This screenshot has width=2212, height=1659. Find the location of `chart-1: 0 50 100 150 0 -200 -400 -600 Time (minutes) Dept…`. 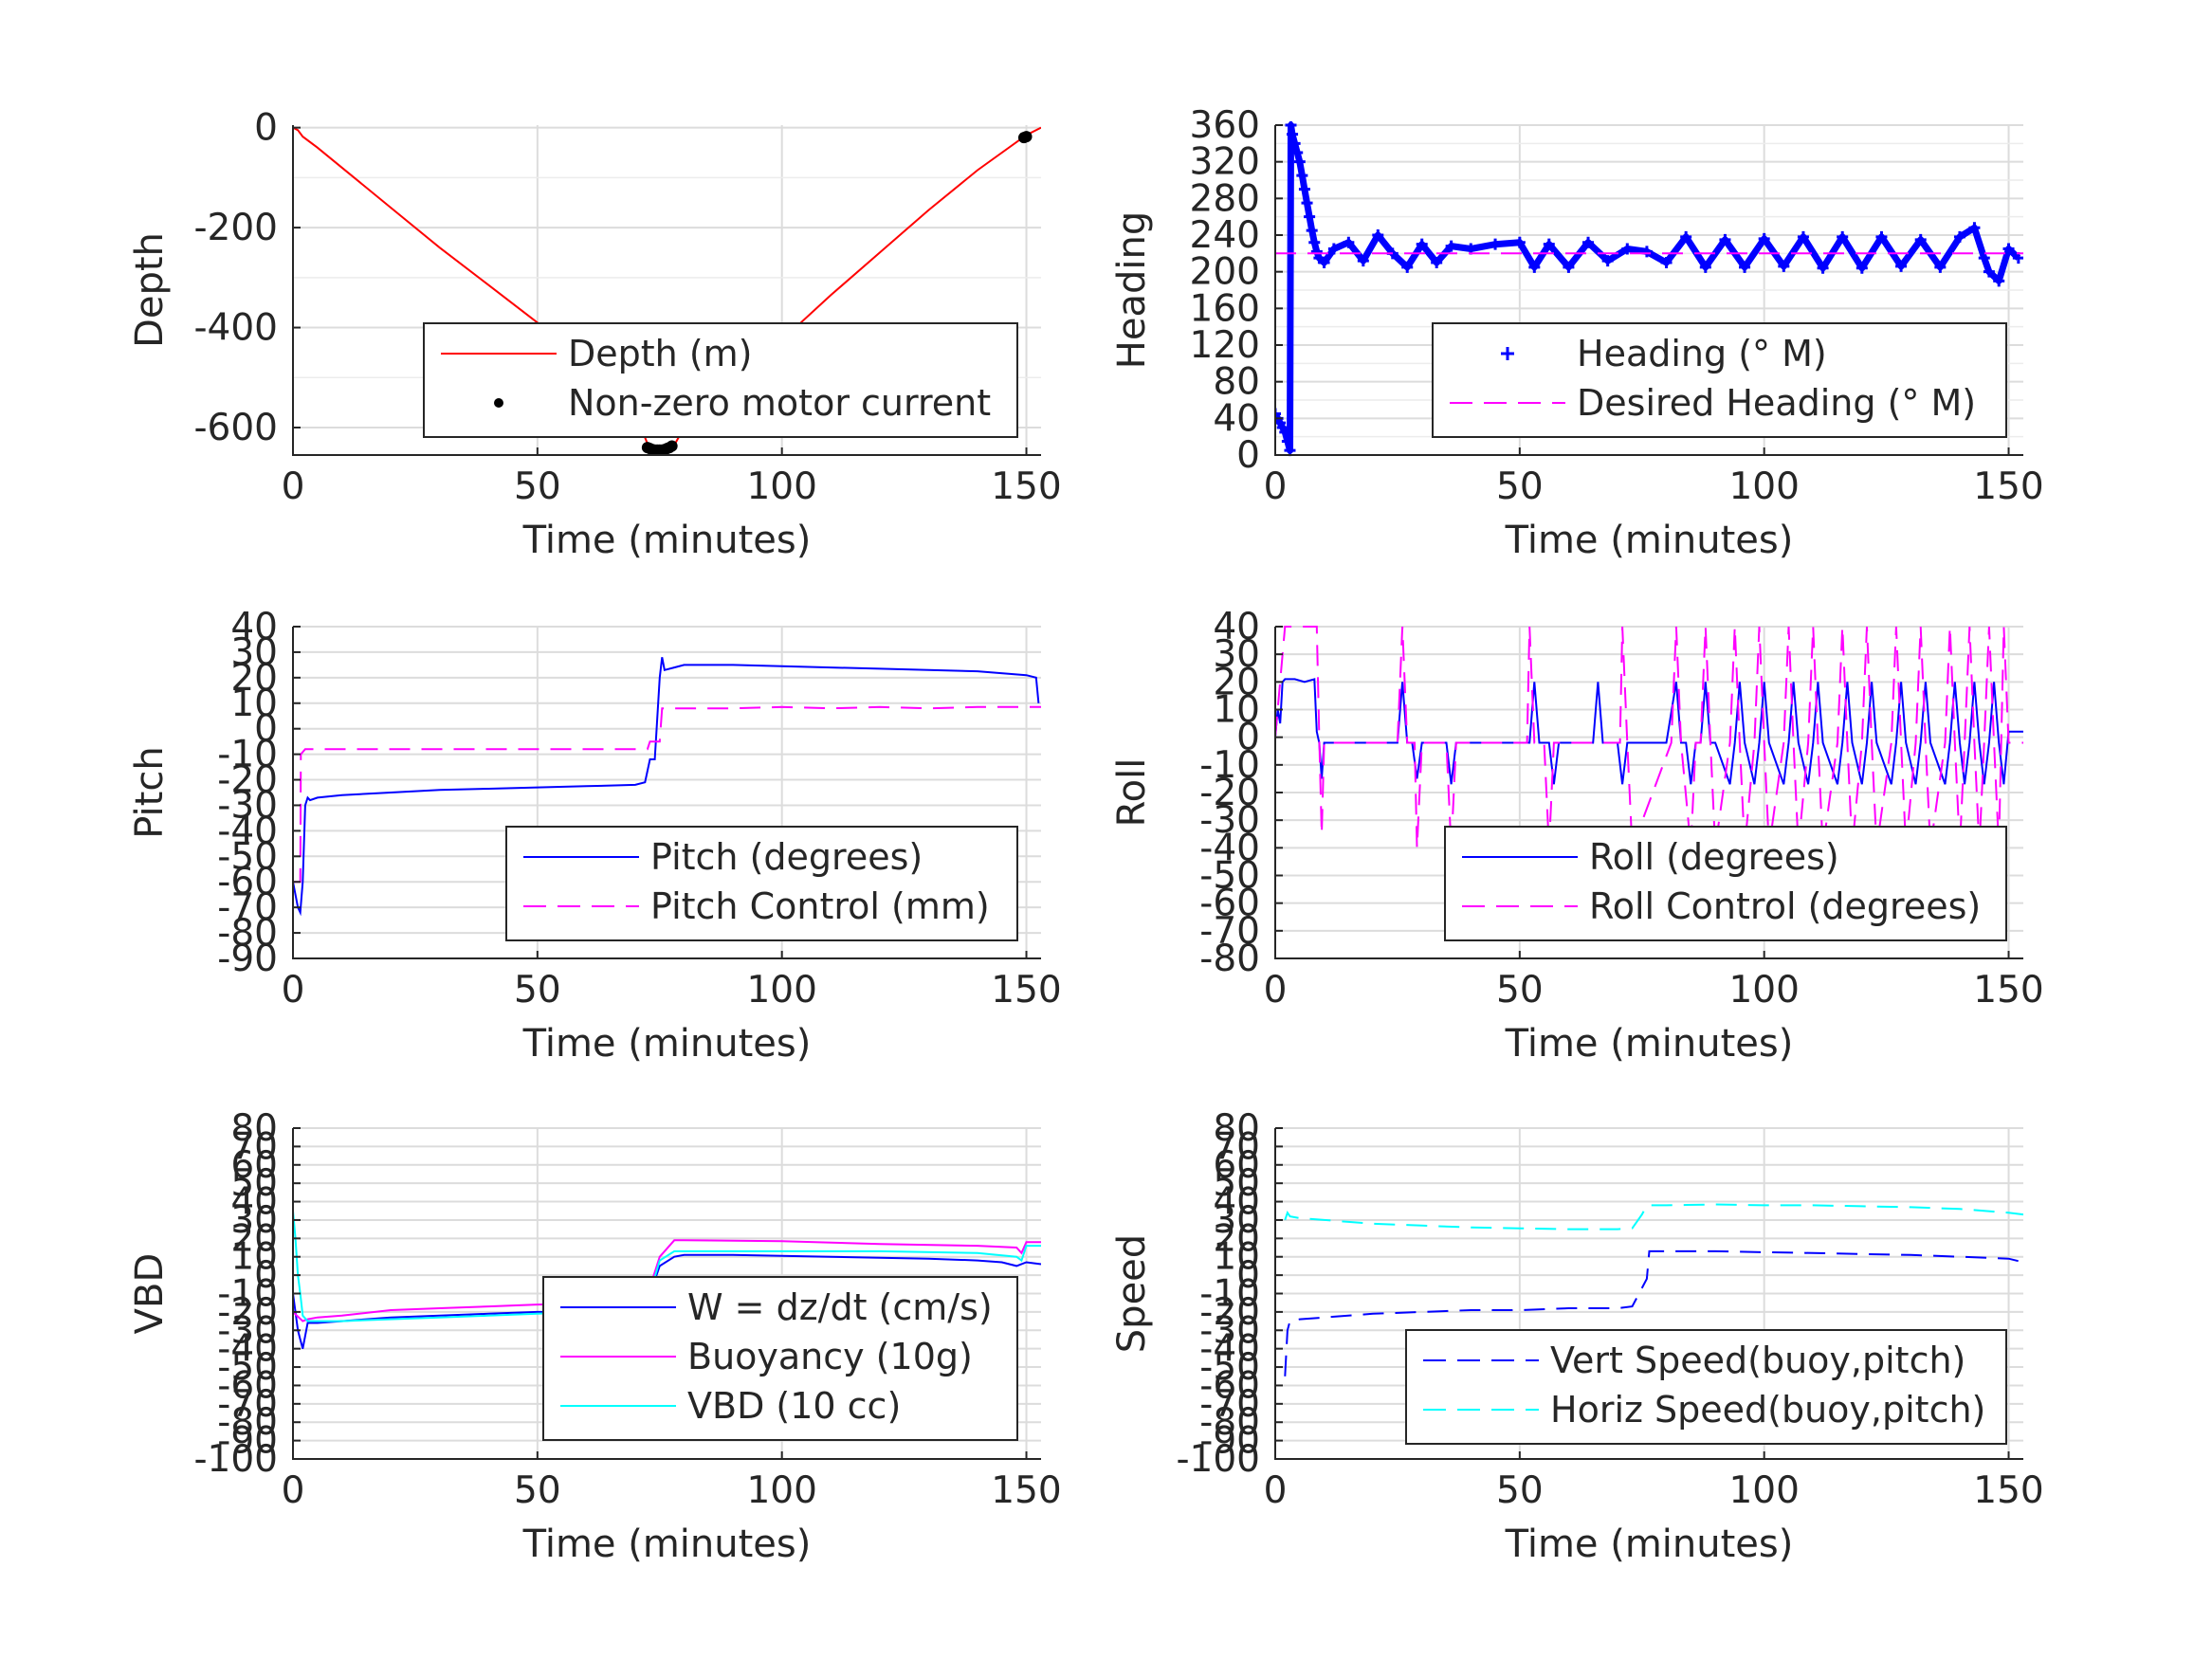

chart-1: 0 50 100 150 0 -200 -400 -600 Time (minutes) Dept… is located at coordinates (595, 334).